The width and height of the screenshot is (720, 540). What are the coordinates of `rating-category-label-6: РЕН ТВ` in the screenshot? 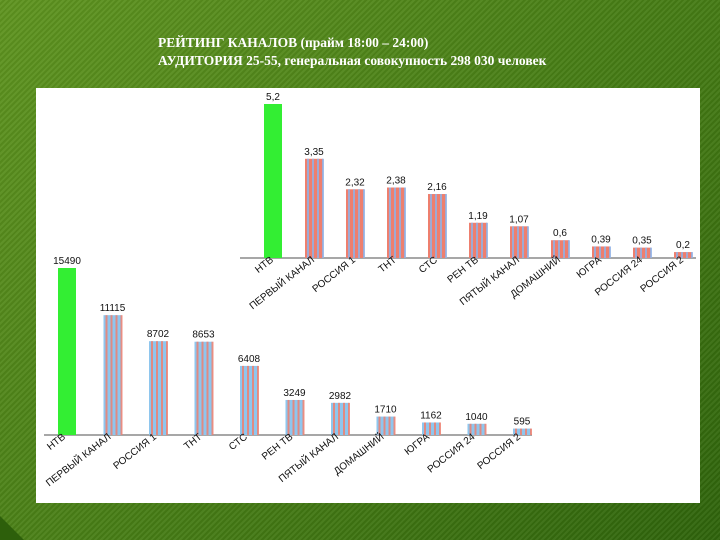 It's located at (463, 269).